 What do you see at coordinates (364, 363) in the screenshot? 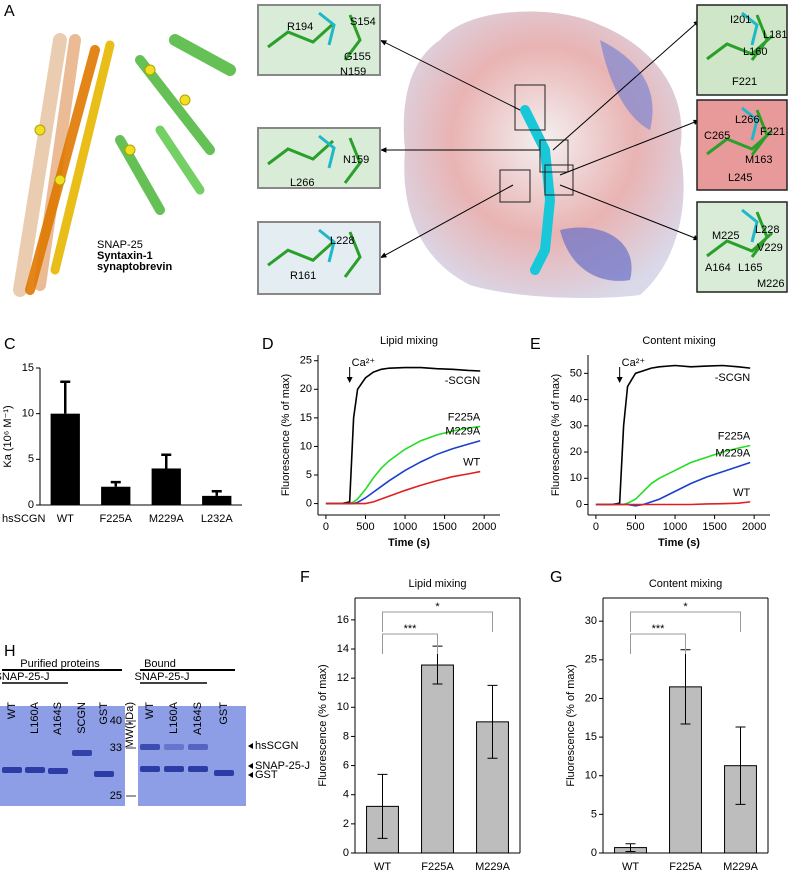
I see `annotation: Ca²⁺` at bounding box center [364, 363].